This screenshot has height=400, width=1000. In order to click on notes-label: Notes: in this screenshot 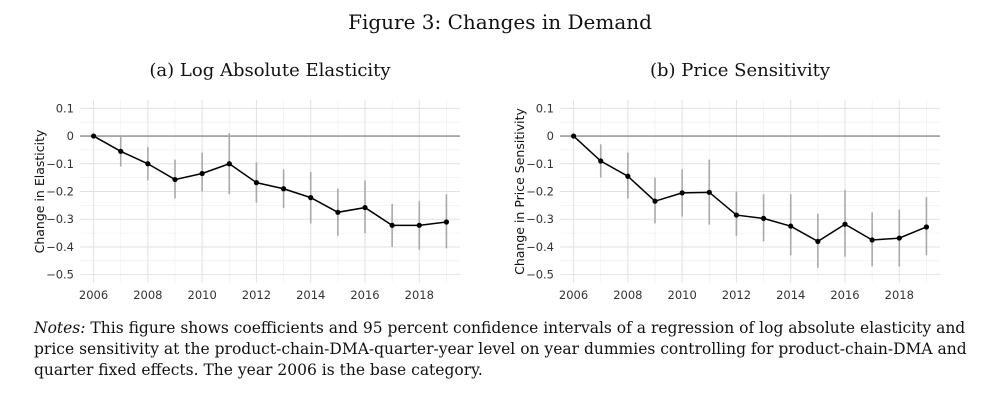, I will do `click(60, 328)`.